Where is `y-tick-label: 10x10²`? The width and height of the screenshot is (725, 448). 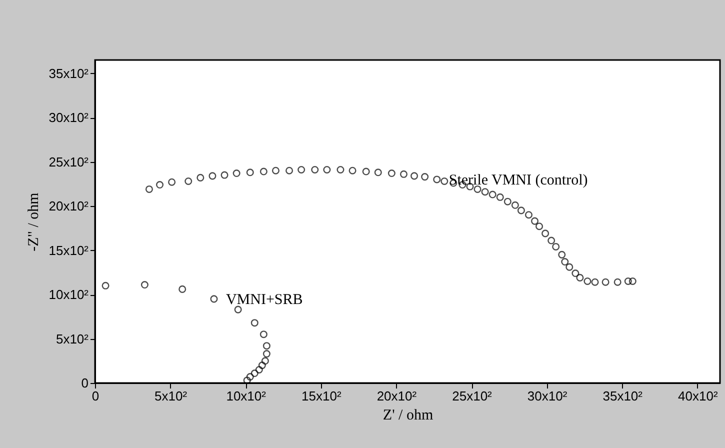 y-tick-label: 10x10² is located at coordinates (69, 294).